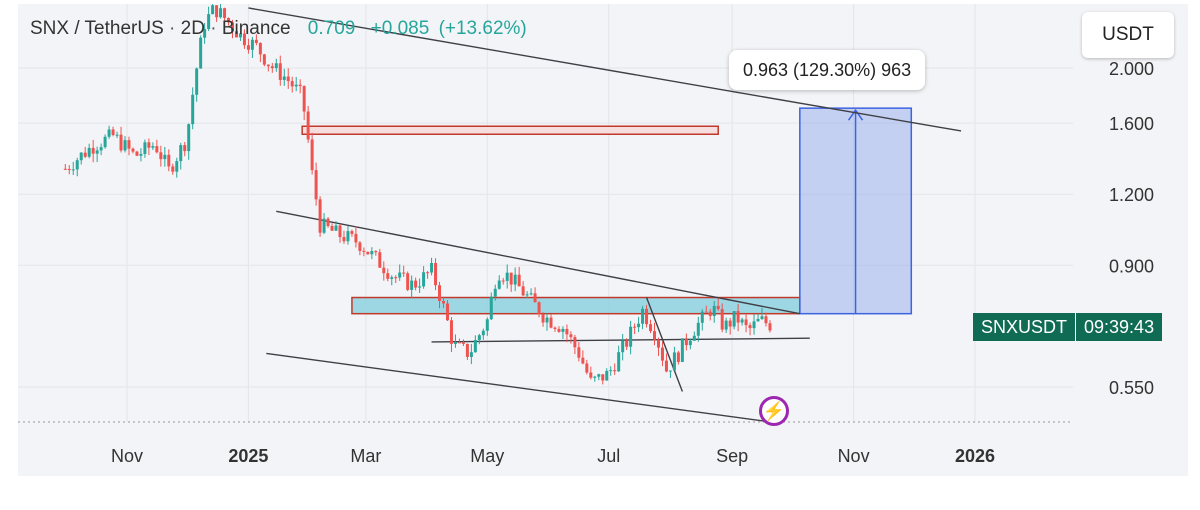  I want to click on x-tick-label: Sep, so click(732, 456).